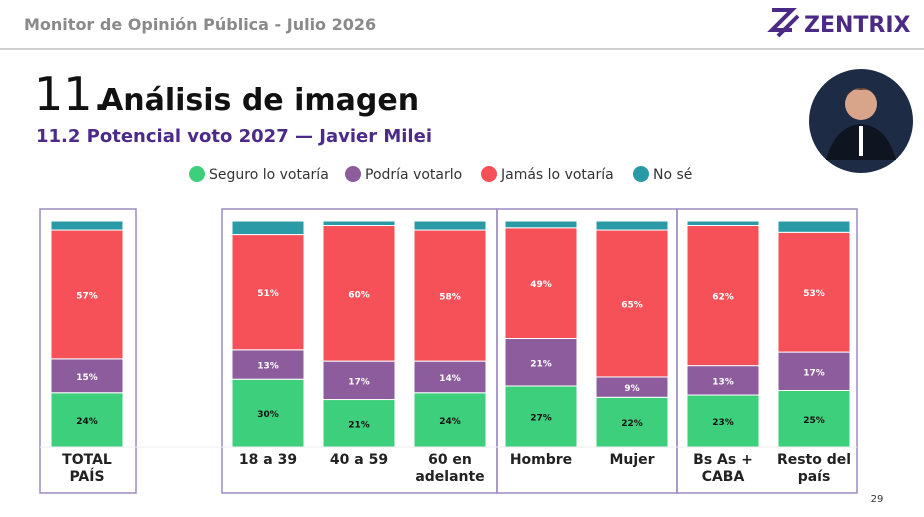  What do you see at coordinates (541, 460) in the screenshot?
I see `x-tick-label: Hombre` at bounding box center [541, 460].